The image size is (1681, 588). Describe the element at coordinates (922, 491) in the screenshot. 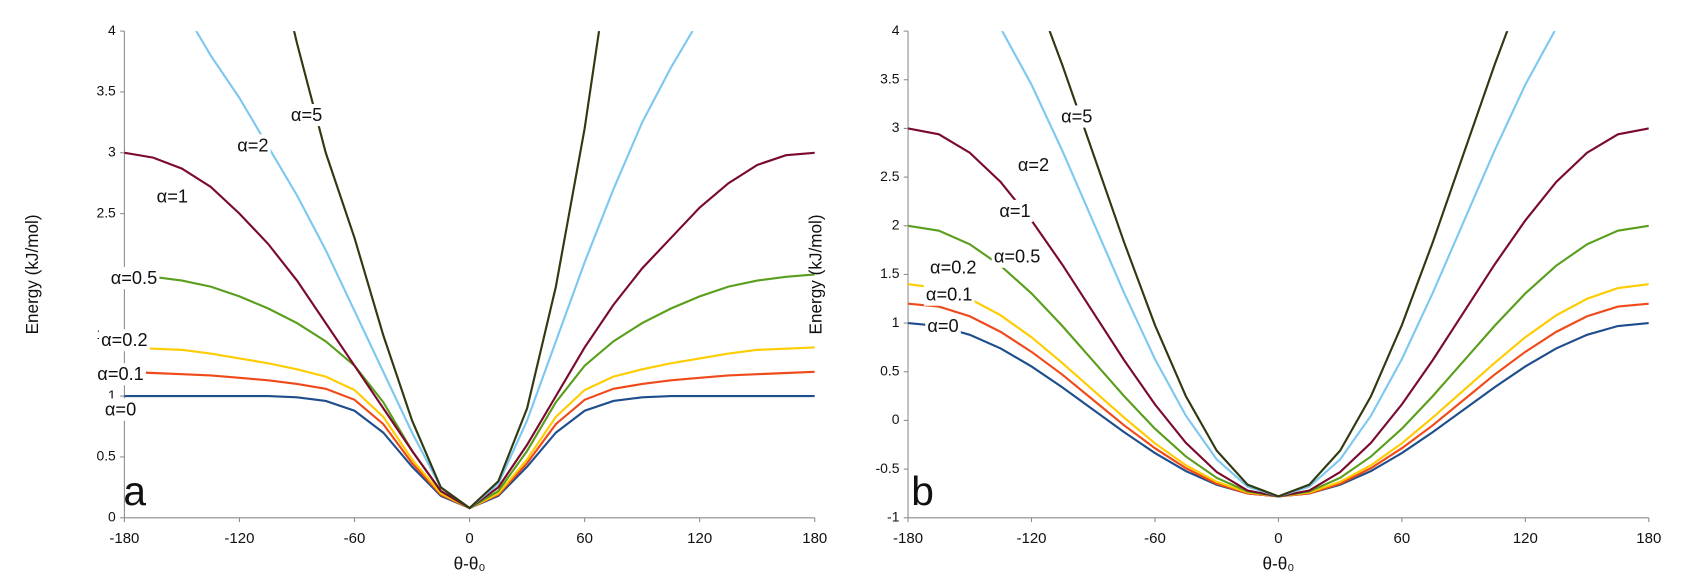

I see `panel-label: b` at that location.